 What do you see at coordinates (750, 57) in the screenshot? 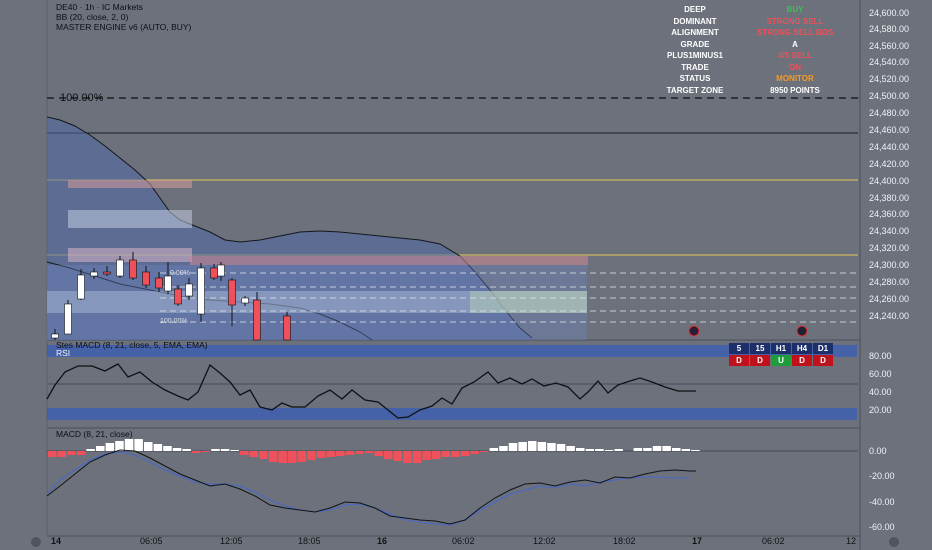
I see `signal-row: PLUS1MINUS1 4/5 SELL` at bounding box center [750, 57].